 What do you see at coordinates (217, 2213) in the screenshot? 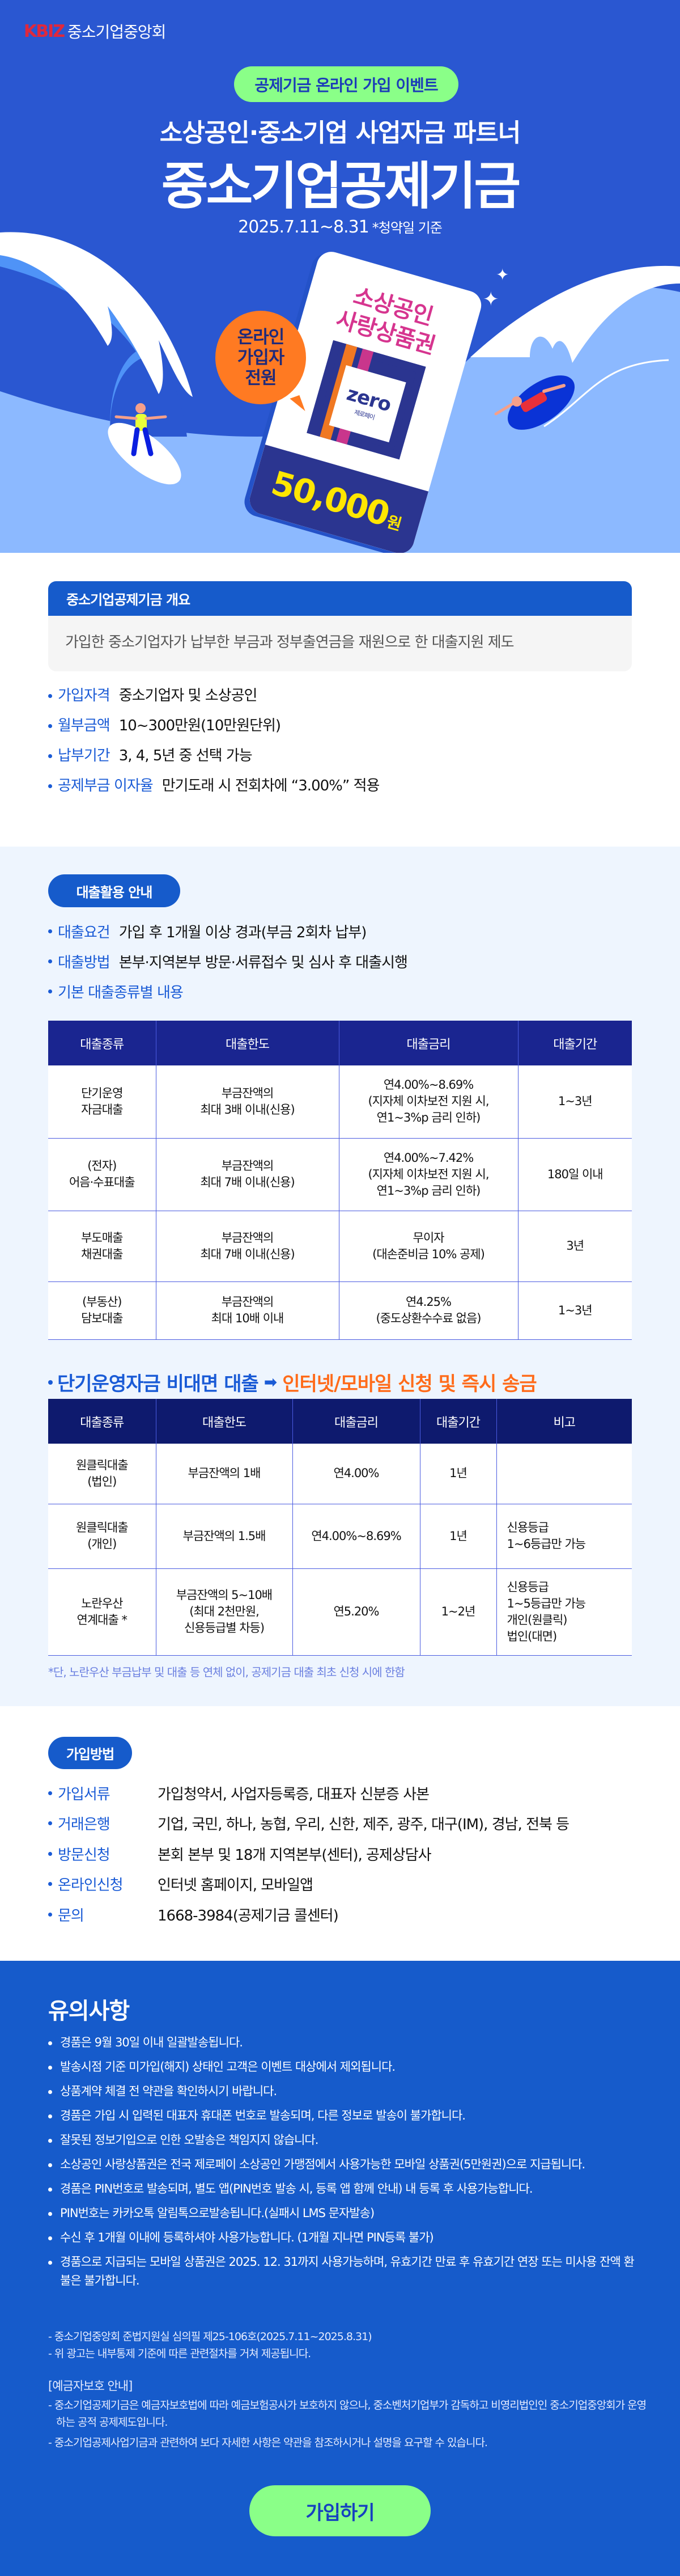
I see `notice-text: PIN번호는 카카오톡 알림톡으로발송됩니다.(실패시 LMS 문자발송)` at bounding box center [217, 2213].